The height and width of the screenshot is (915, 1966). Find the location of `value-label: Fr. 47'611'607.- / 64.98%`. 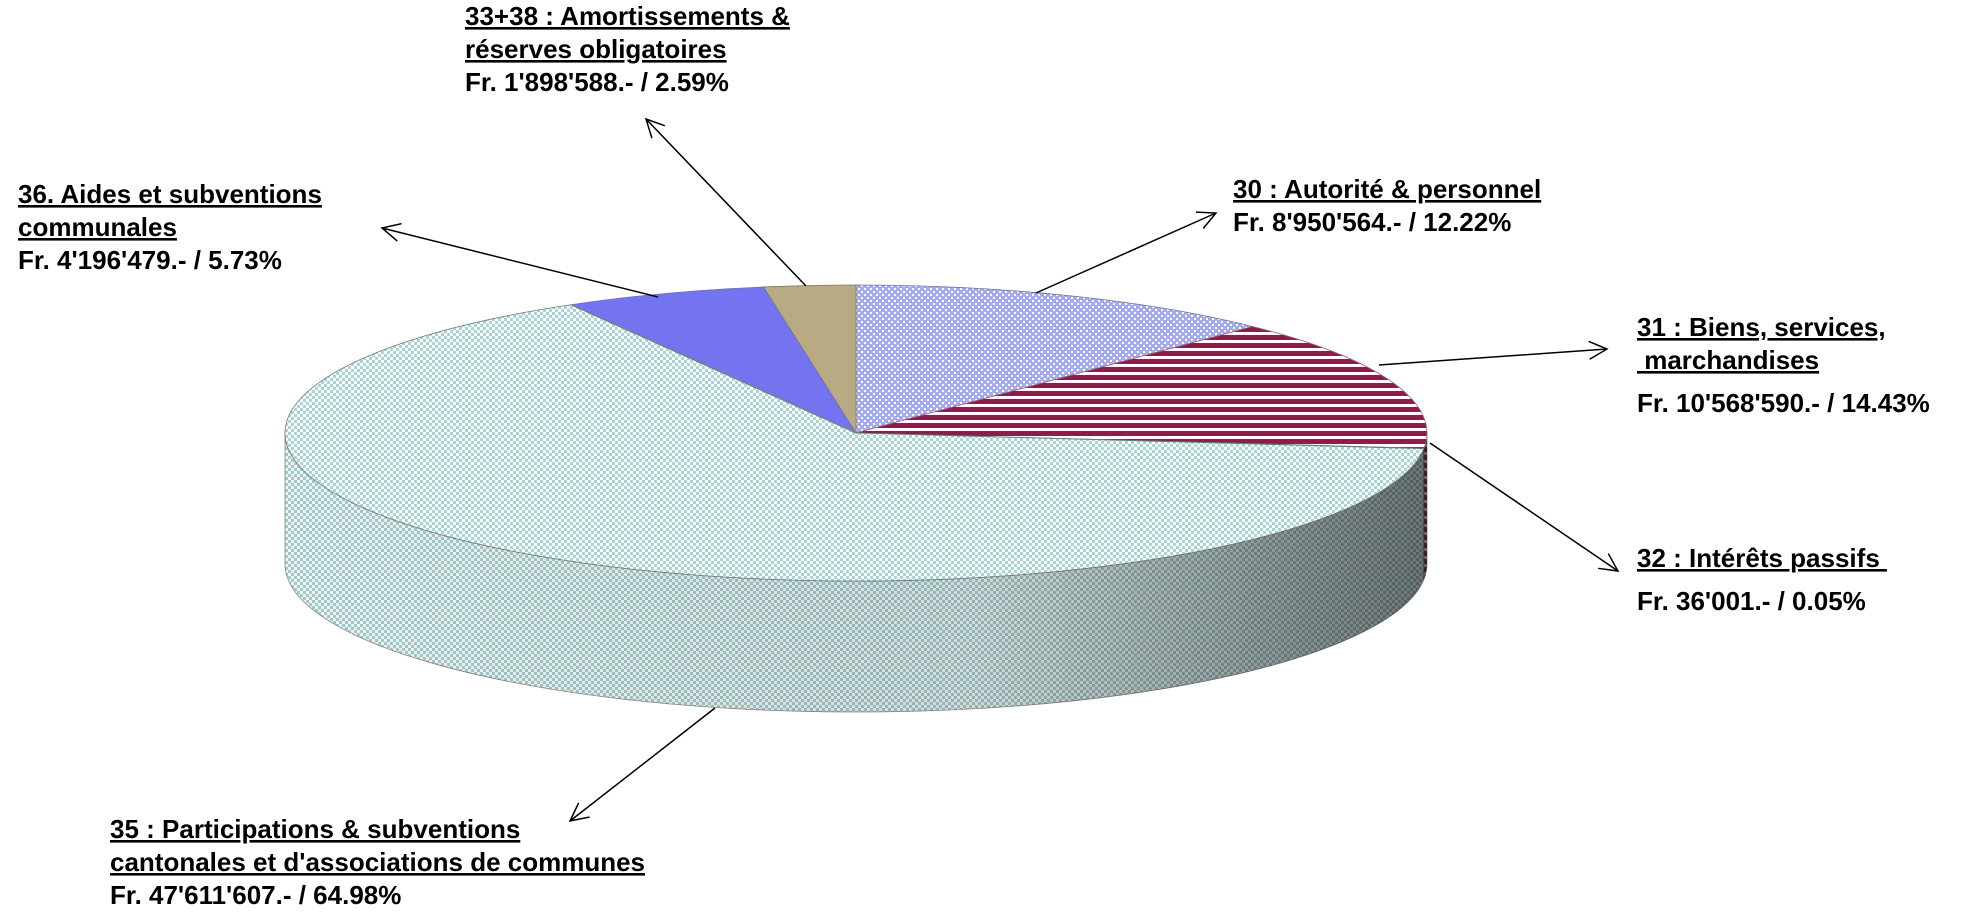

value-label: Fr. 47'611'607.- / 64.98% is located at coordinates (255, 895).